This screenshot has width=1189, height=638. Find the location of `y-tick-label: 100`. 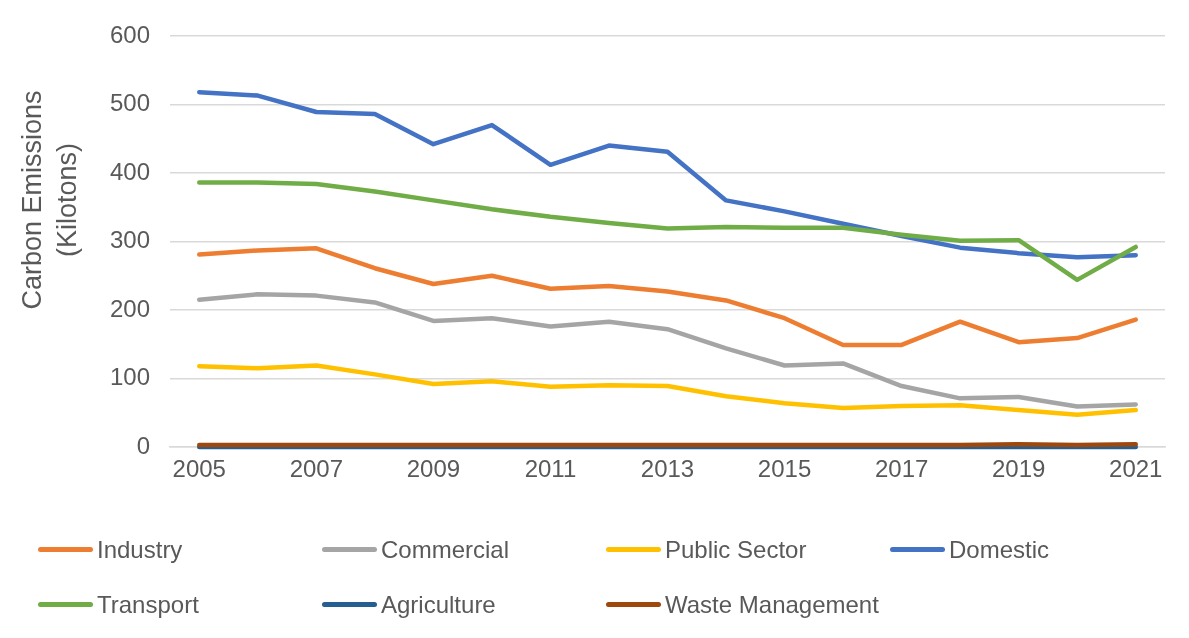

y-tick-label: 100 is located at coordinates (129, 377).